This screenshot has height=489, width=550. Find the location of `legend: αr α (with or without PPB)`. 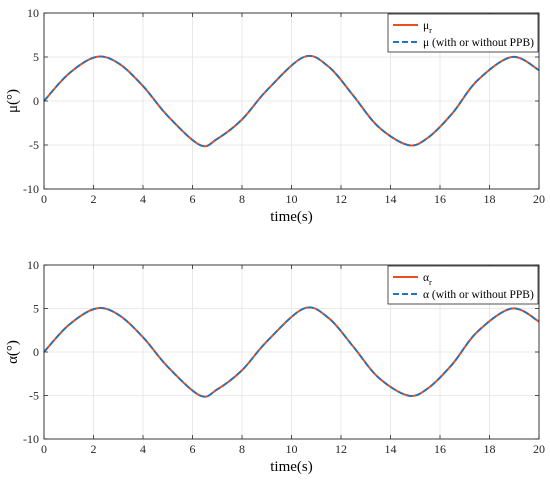

legend: αr α (with or without PPB) is located at coordinates (463, 285).